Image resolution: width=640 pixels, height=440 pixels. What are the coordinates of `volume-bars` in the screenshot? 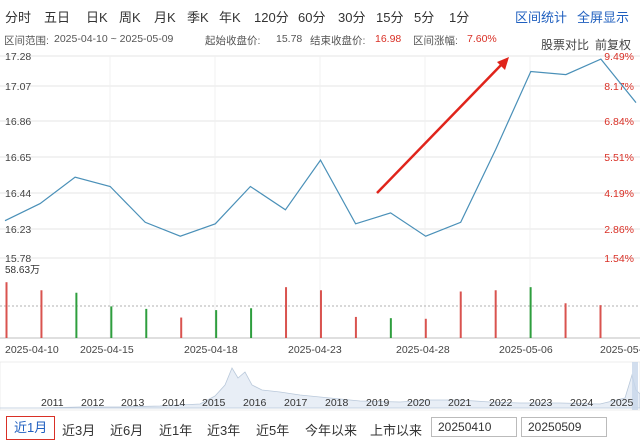 It's located at (303, 310).